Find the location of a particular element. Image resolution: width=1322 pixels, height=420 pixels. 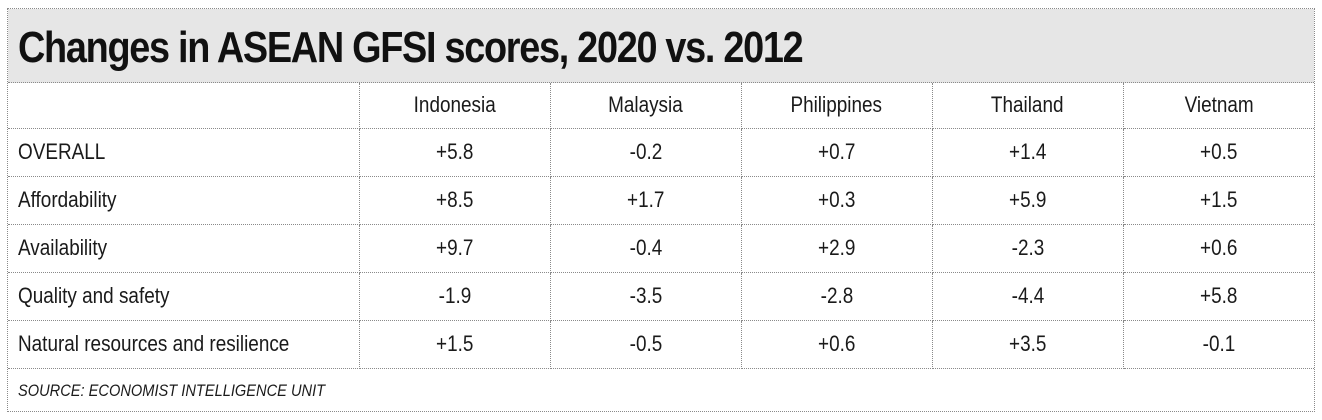

header-malaysia: Malaysia is located at coordinates (646, 106).